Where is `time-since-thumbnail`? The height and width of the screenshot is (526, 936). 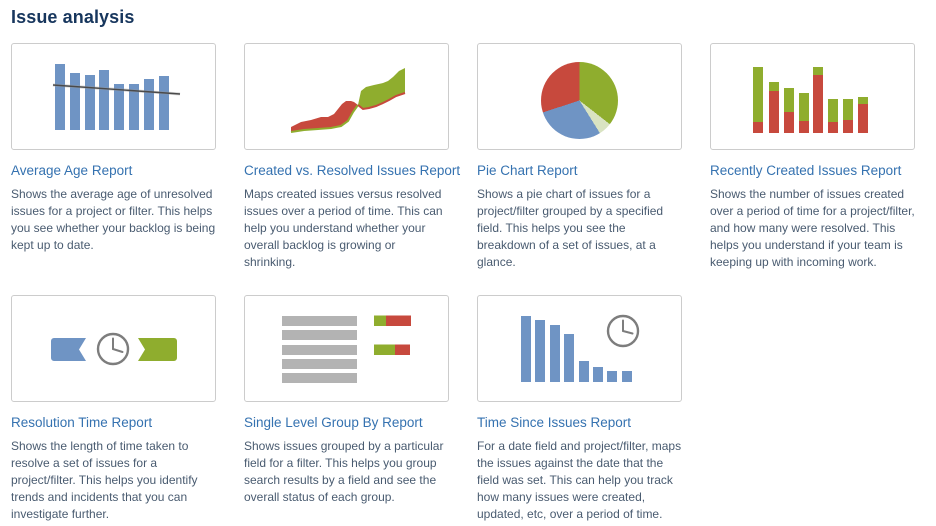
time-since-thumbnail is located at coordinates (579, 348).